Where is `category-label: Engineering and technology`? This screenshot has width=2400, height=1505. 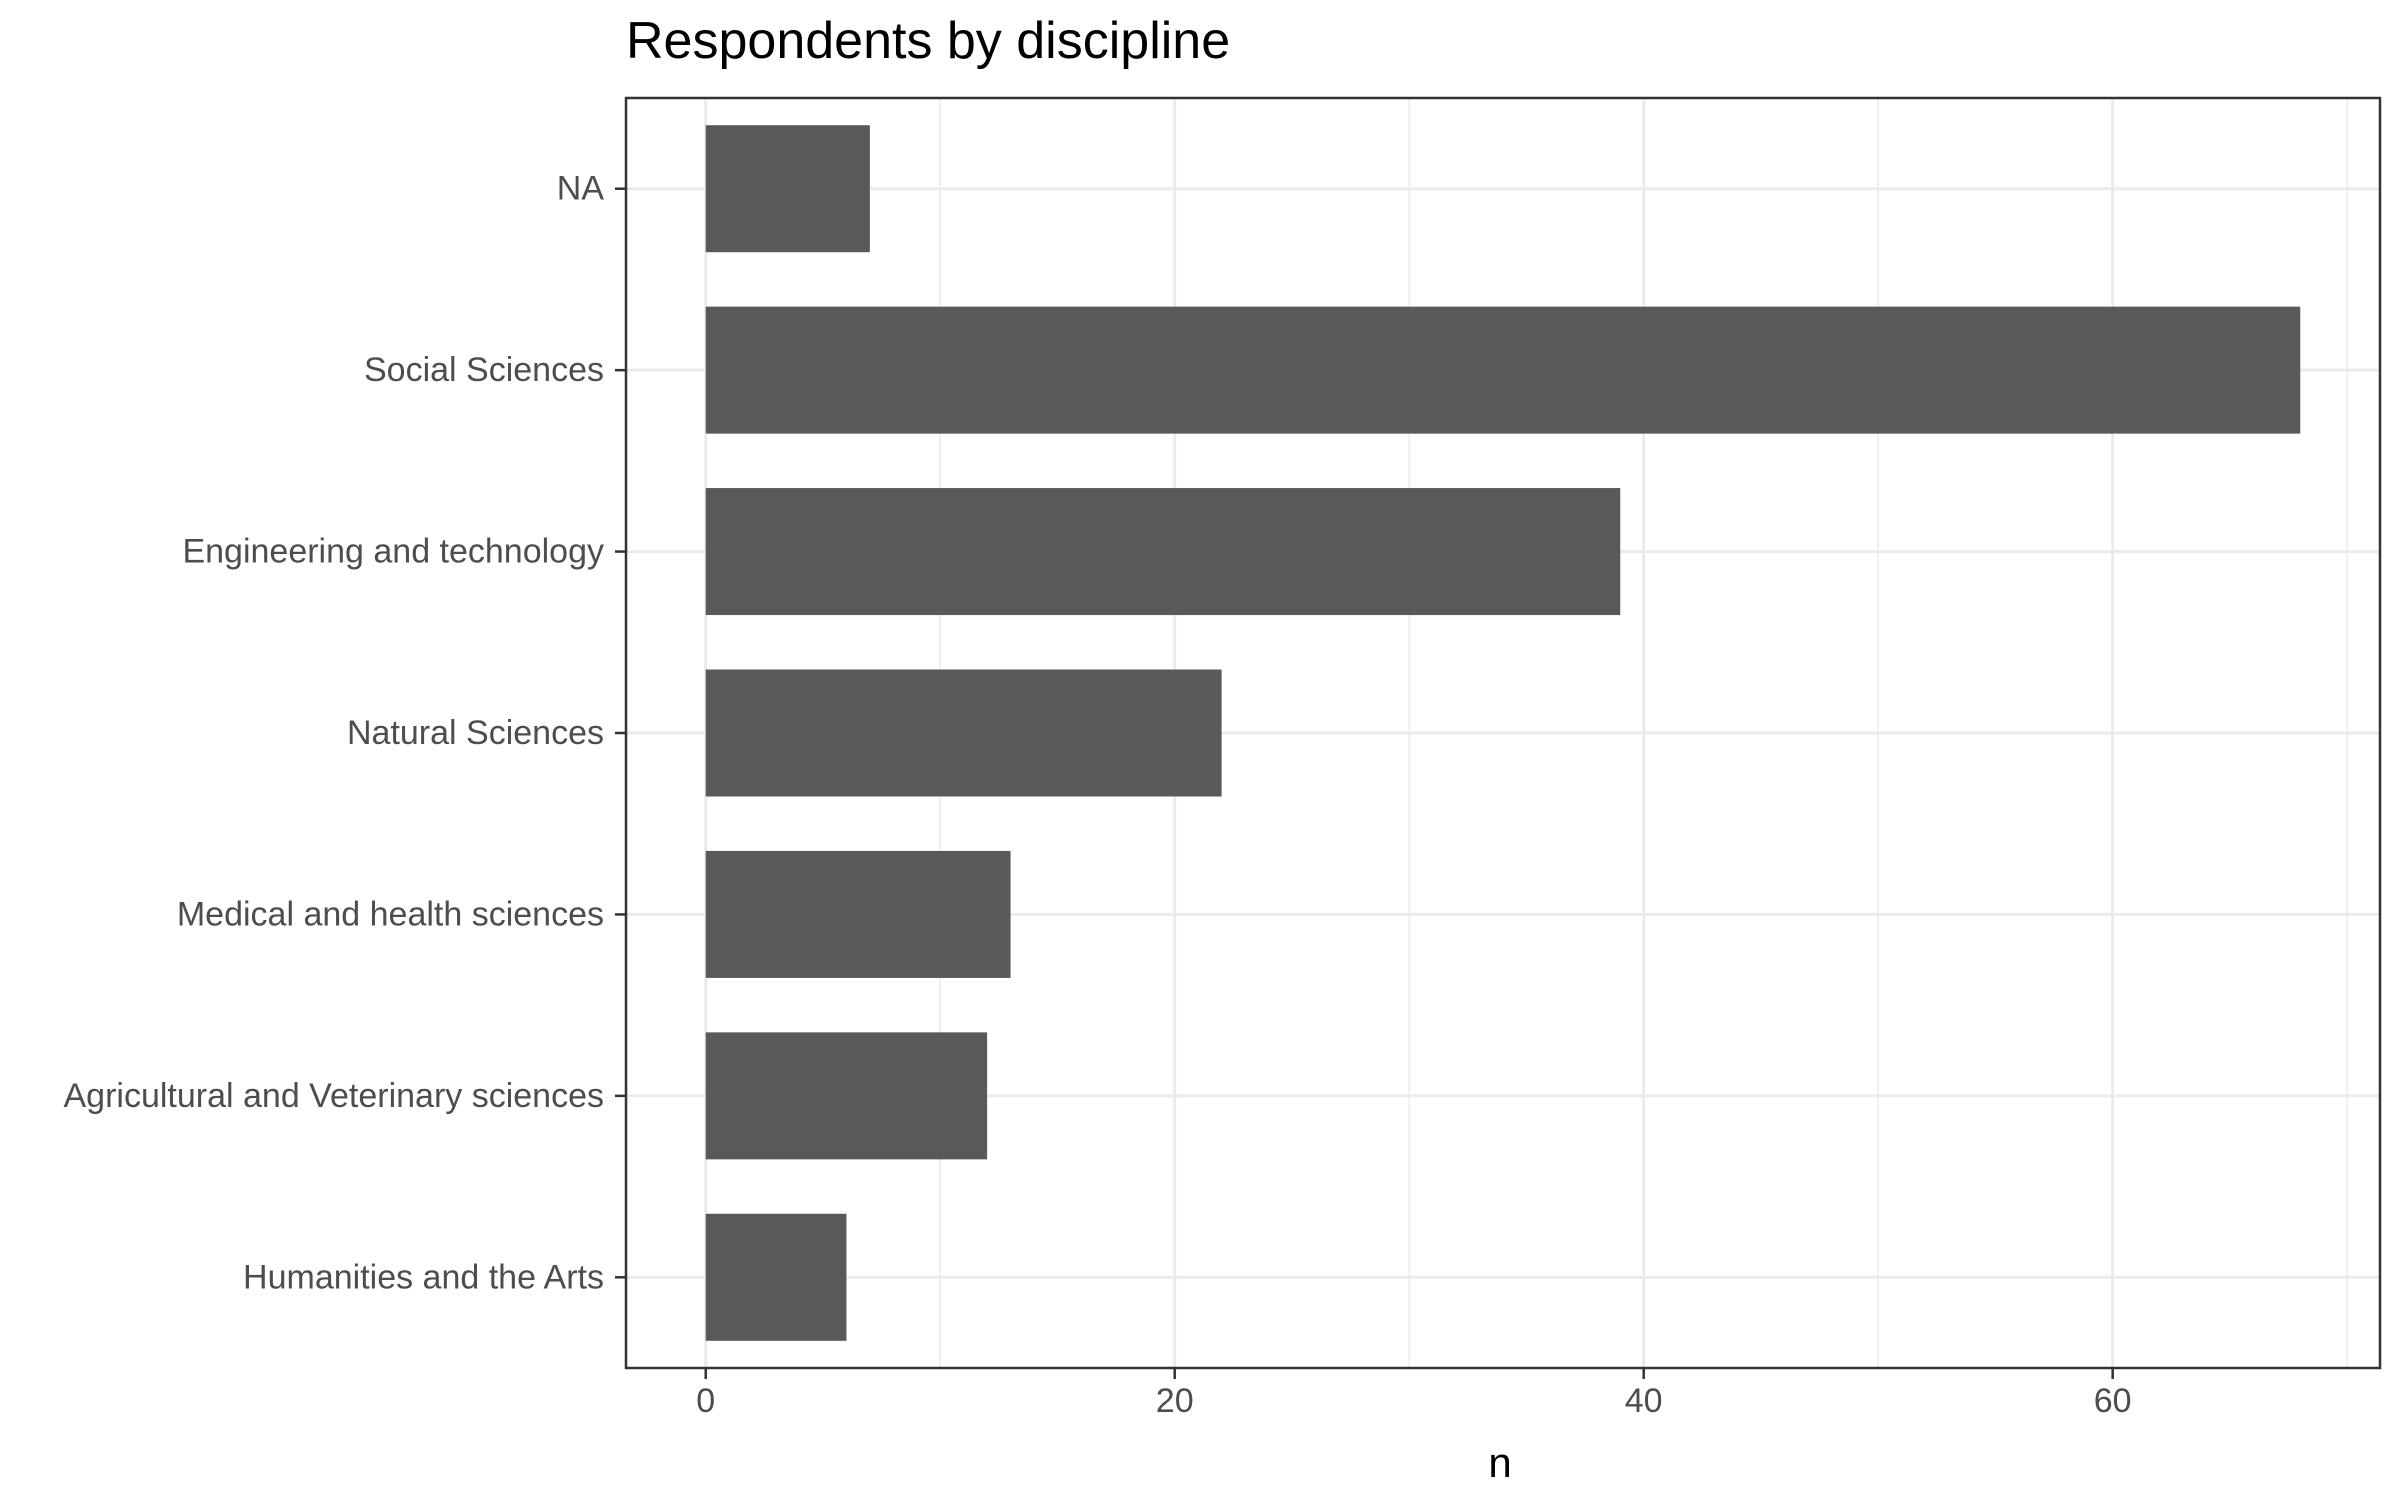 category-label: Engineering and technology is located at coordinates (393, 552).